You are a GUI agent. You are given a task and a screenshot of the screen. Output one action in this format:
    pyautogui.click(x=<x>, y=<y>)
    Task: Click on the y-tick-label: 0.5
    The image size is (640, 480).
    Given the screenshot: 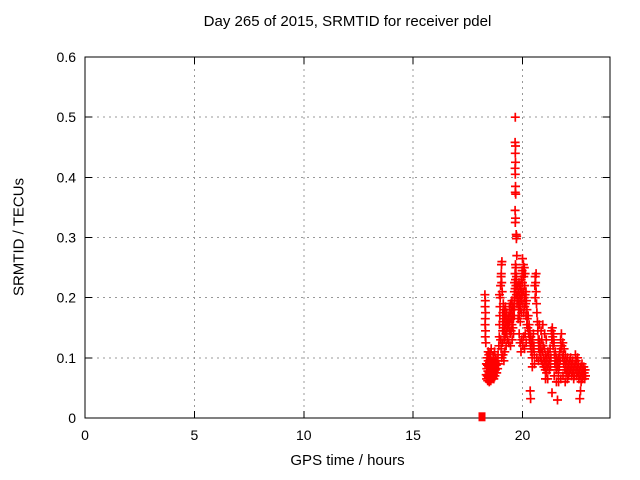 What is the action you would take?
    pyautogui.click(x=67, y=117)
    